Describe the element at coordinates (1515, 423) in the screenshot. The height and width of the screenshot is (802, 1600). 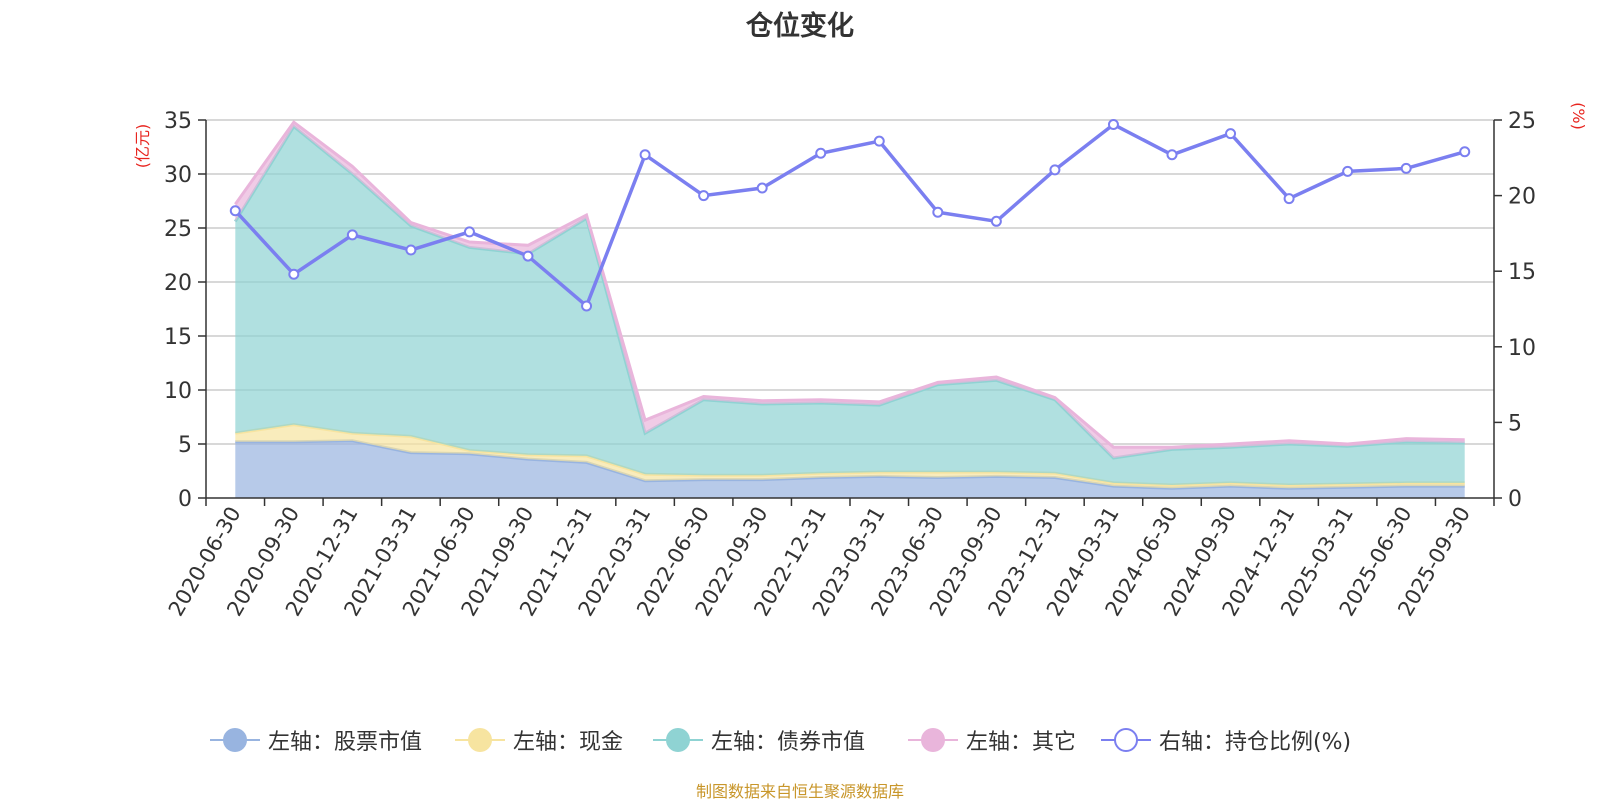
I see `right-tick-label: 5` at that location.